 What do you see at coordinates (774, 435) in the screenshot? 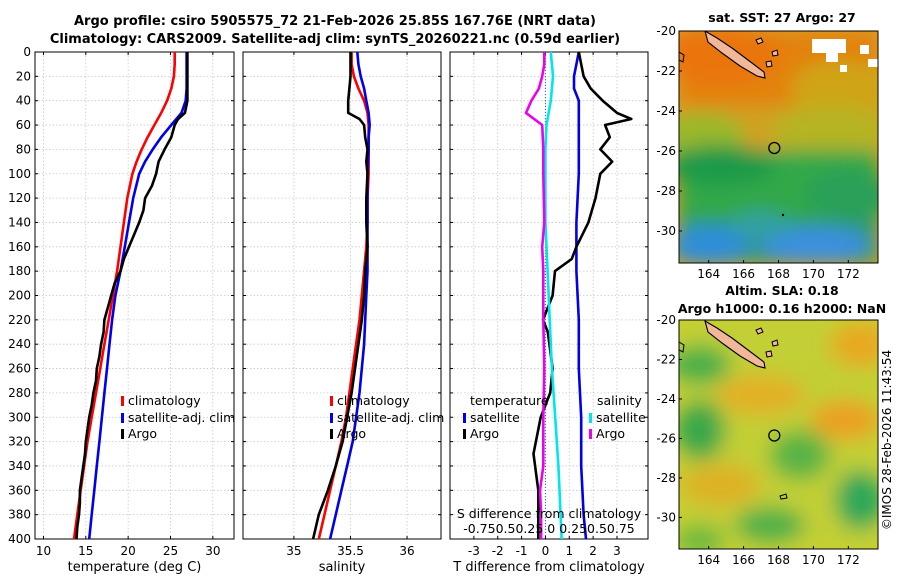
I see `sla-argo-position-marker` at bounding box center [774, 435].